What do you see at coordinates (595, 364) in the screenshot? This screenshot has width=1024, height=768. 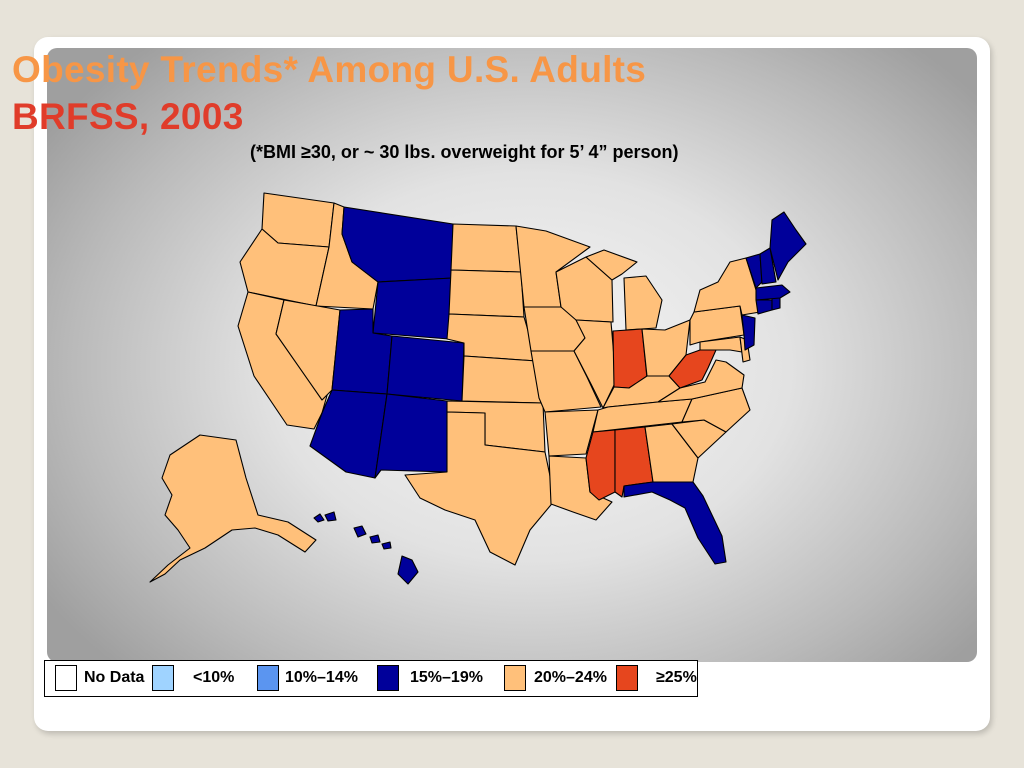 I see `state-IL` at bounding box center [595, 364].